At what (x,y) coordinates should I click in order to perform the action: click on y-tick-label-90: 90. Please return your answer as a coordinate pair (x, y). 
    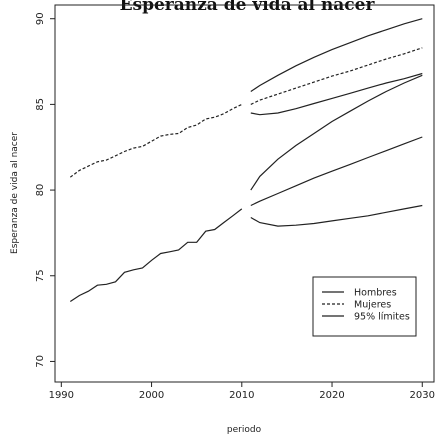
    Looking at the image, I should click on (40, 18).